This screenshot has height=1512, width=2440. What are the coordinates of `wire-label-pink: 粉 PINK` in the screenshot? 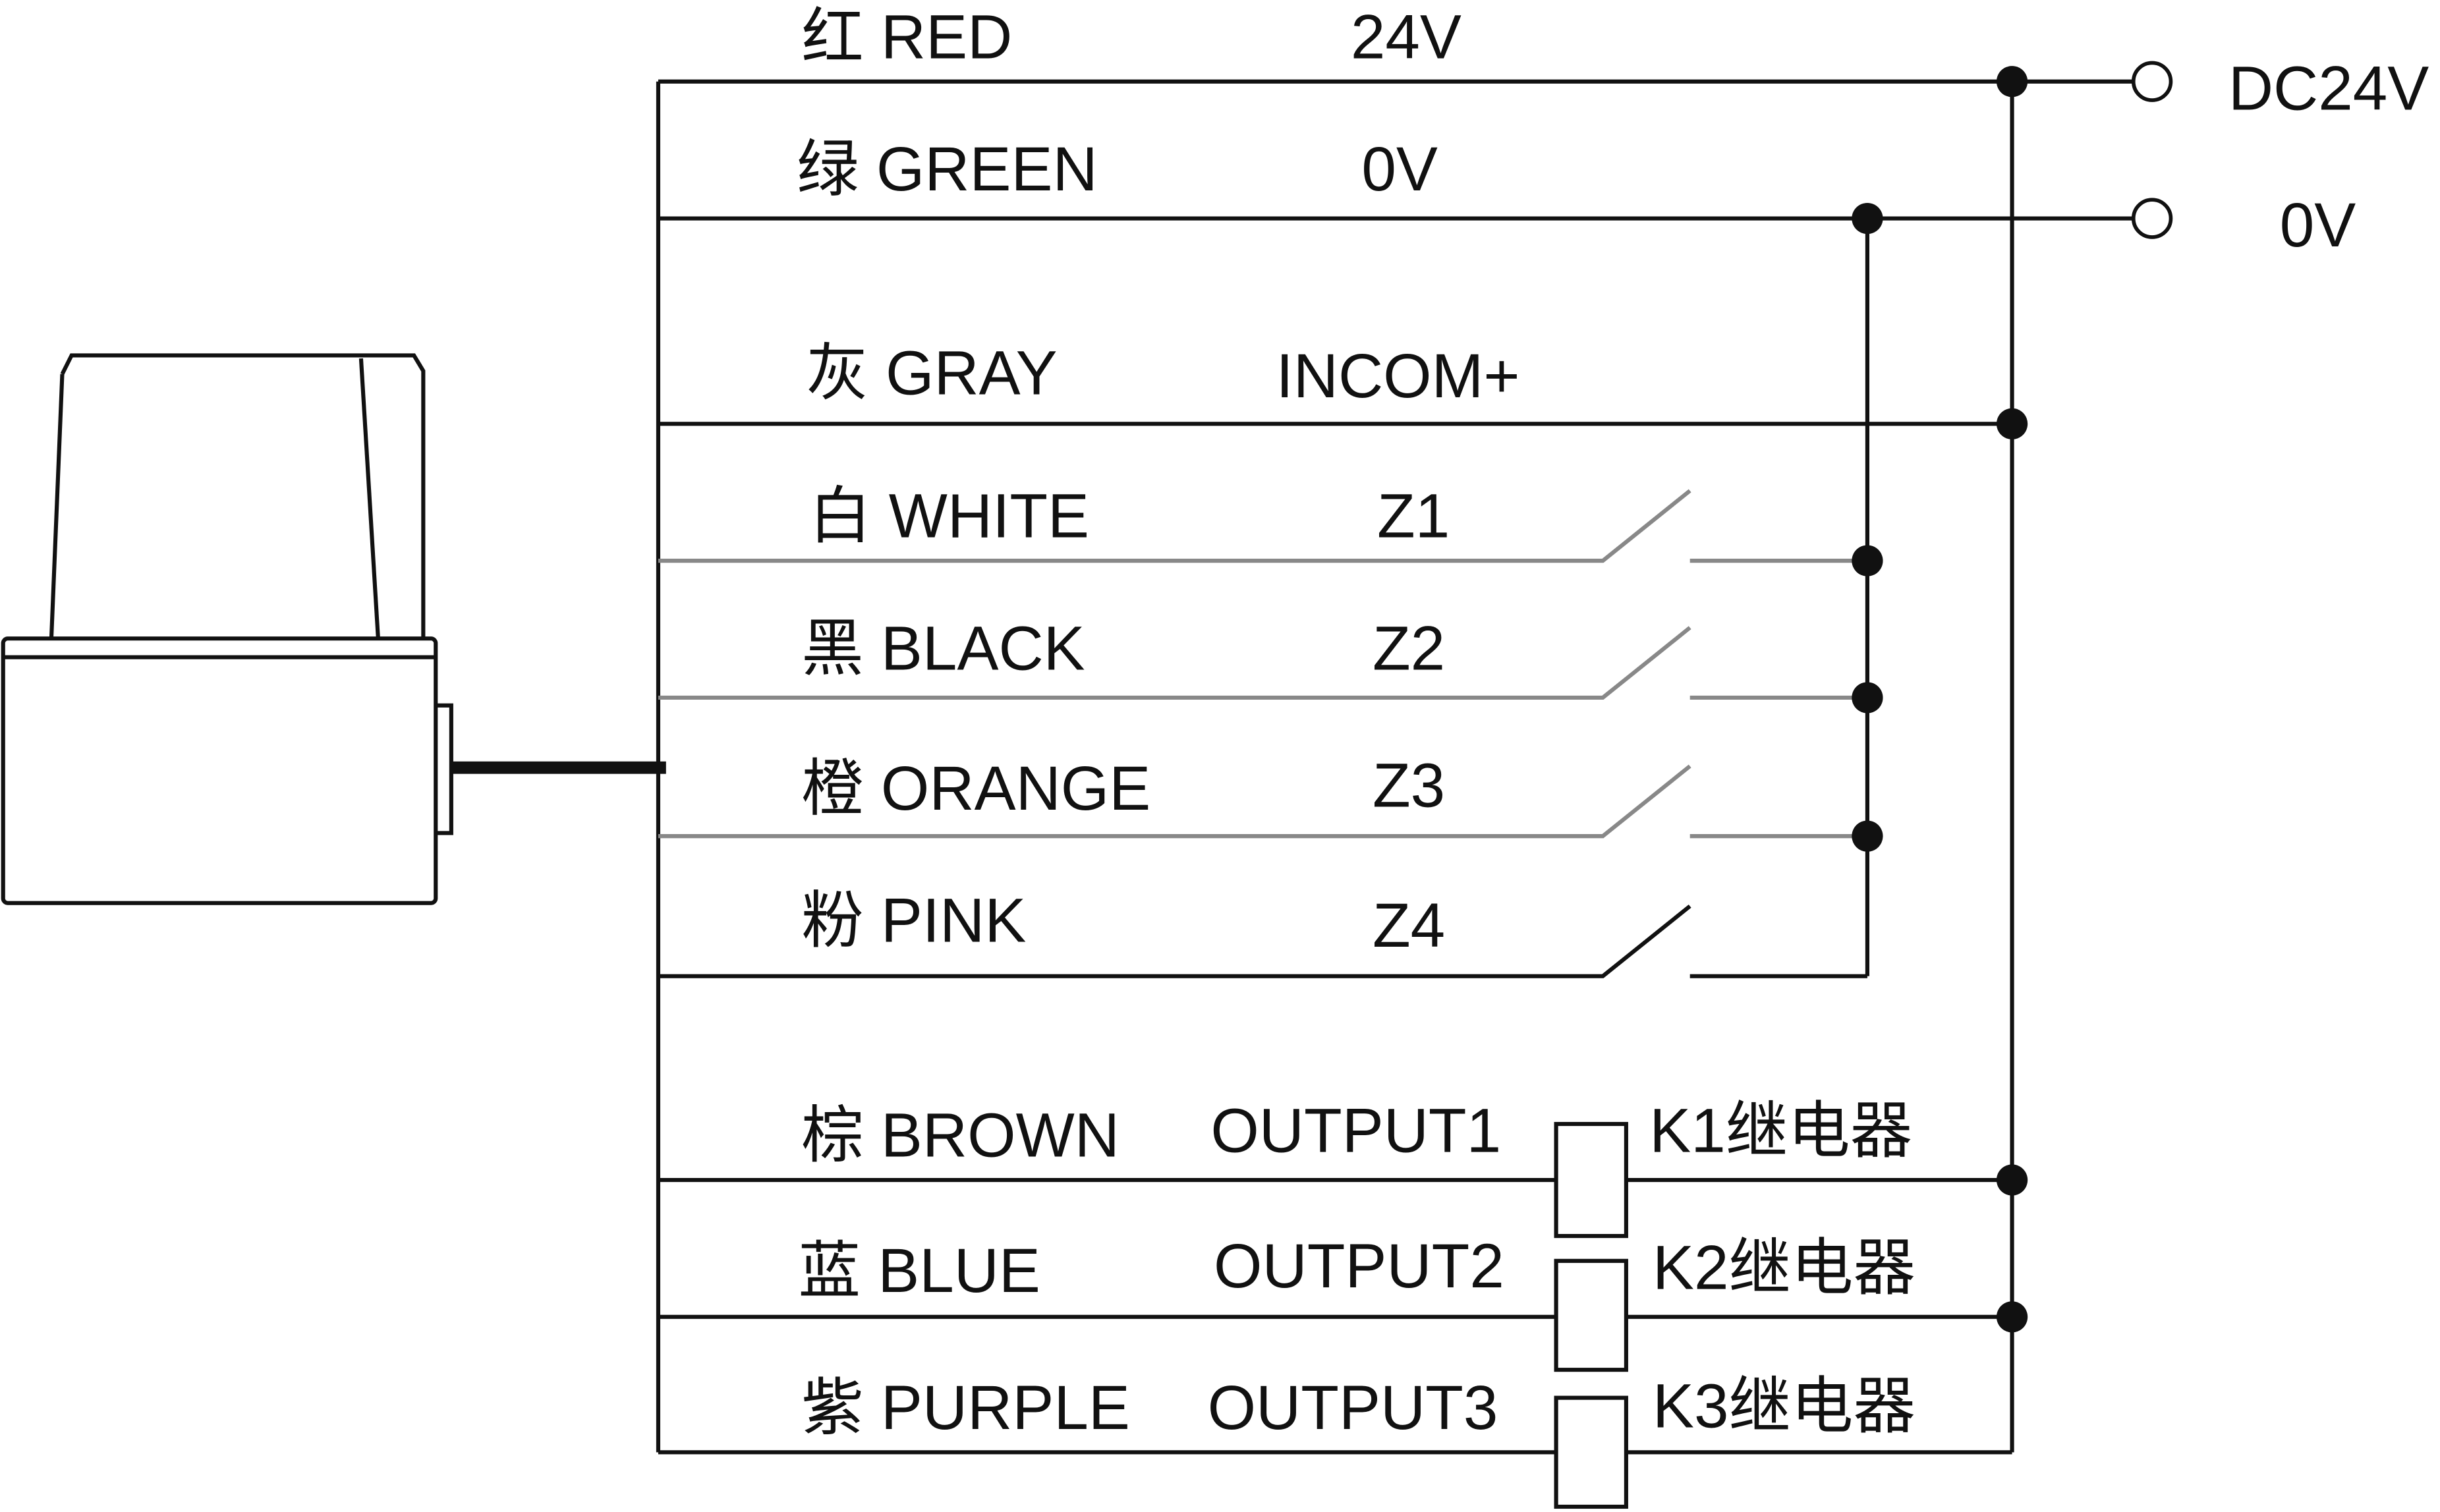 It's located at (913, 921).